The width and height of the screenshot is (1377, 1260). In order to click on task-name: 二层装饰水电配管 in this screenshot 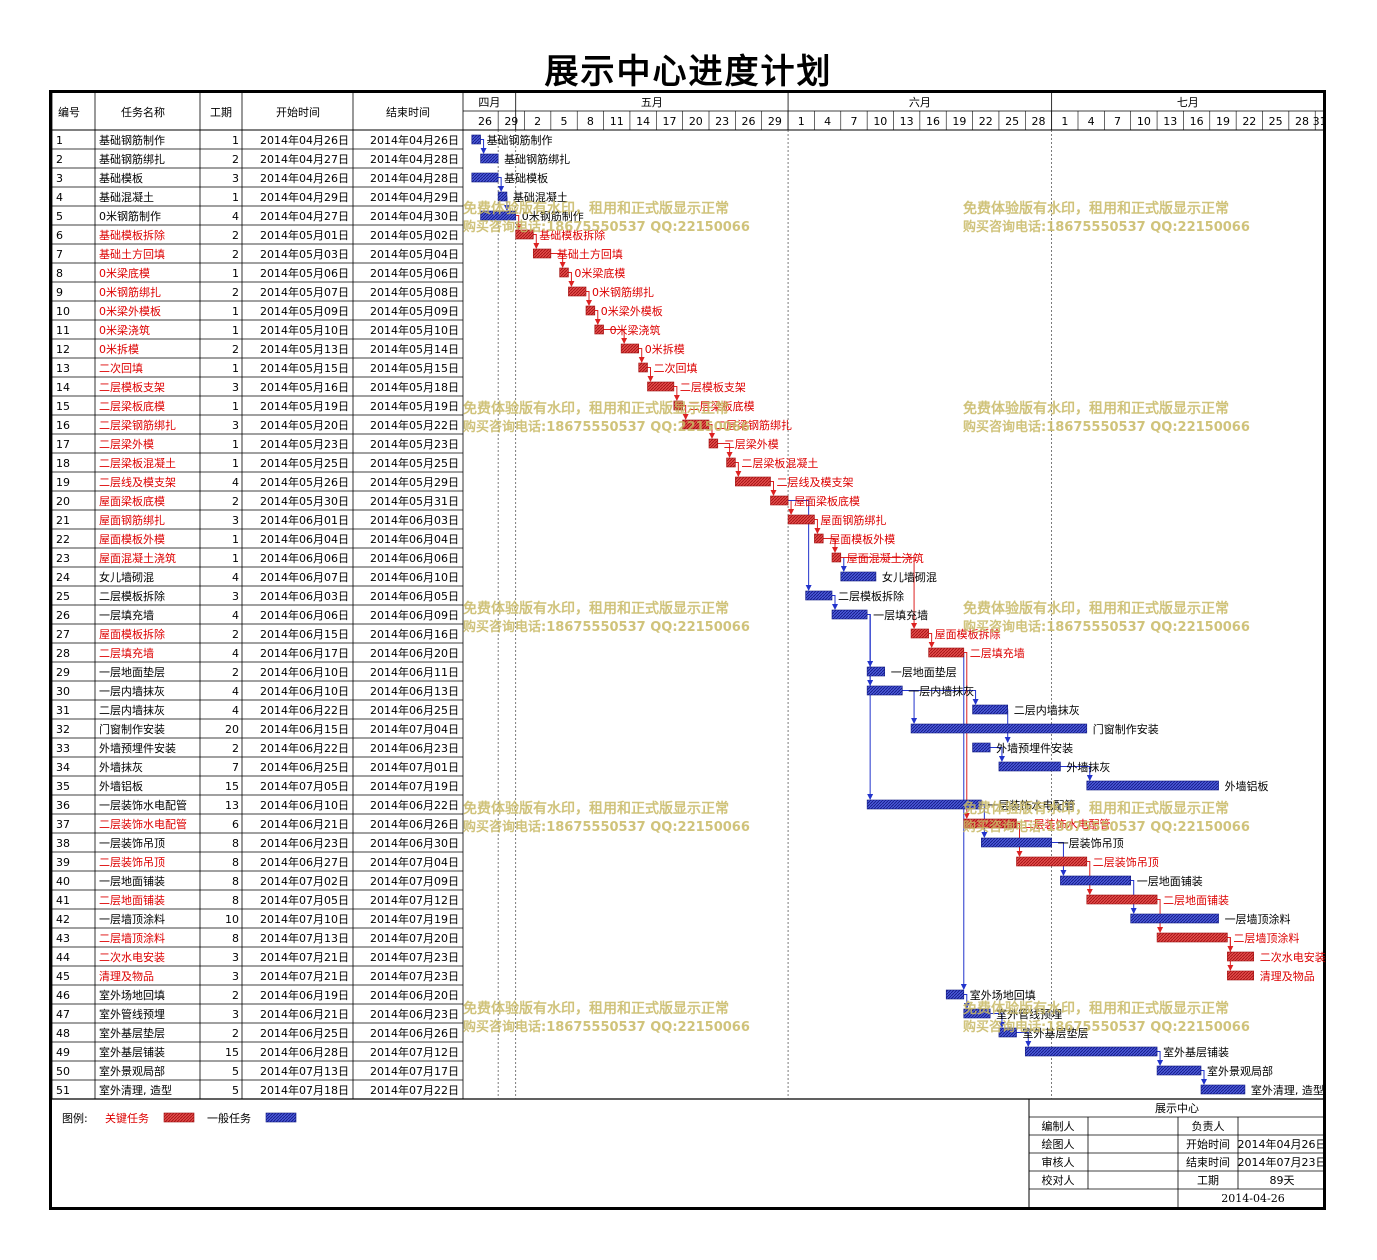, I will do `click(143, 824)`.